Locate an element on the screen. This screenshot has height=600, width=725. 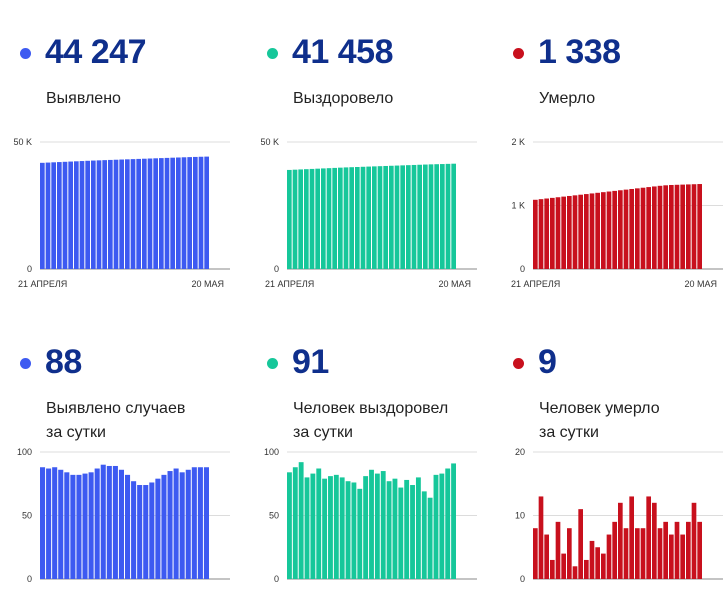
y-tick-label: 20 is located at coordinates (520, 452).